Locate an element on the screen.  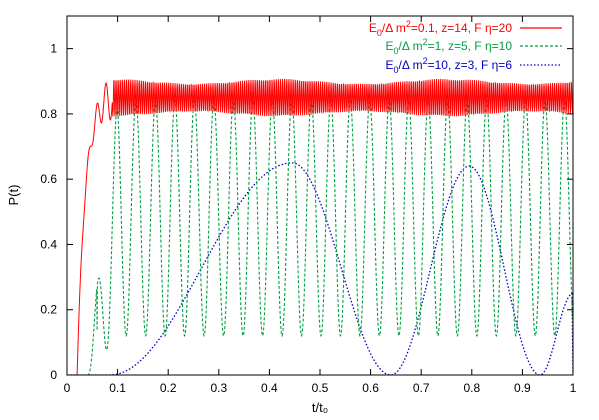
x-tick-label: 0.7 is located at coordinates (421, 388).